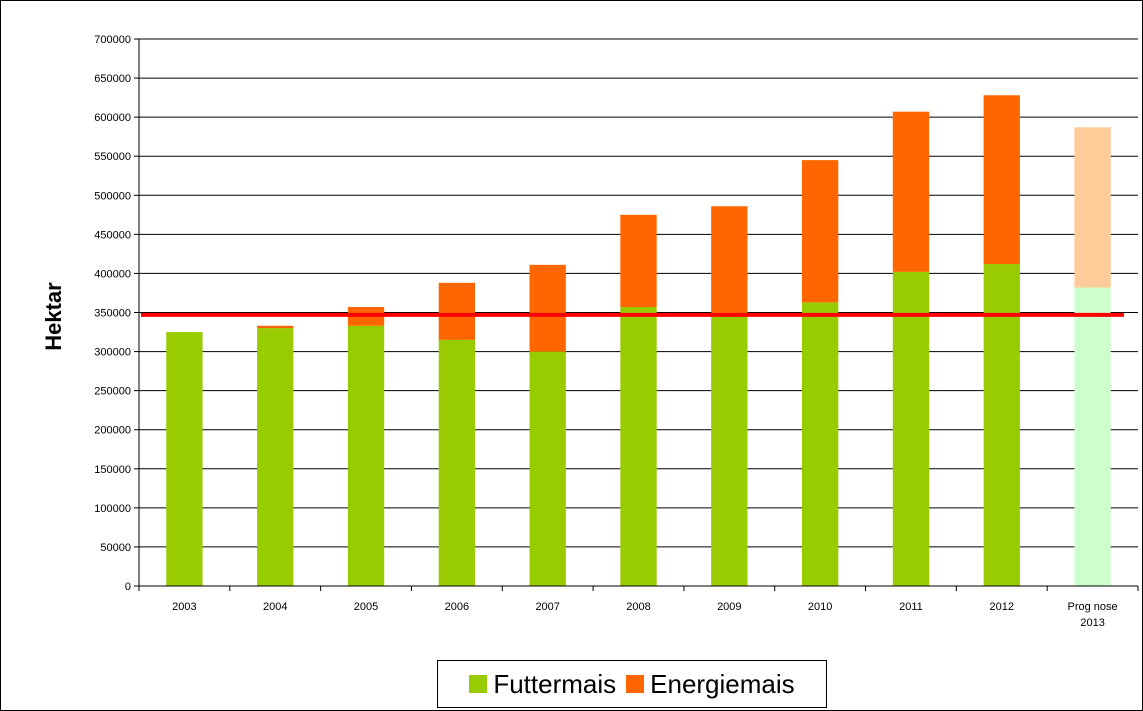  Describe the element at coordinates (112, 118) in the screenshot. I see `y-tick-label: 600000` at that location.